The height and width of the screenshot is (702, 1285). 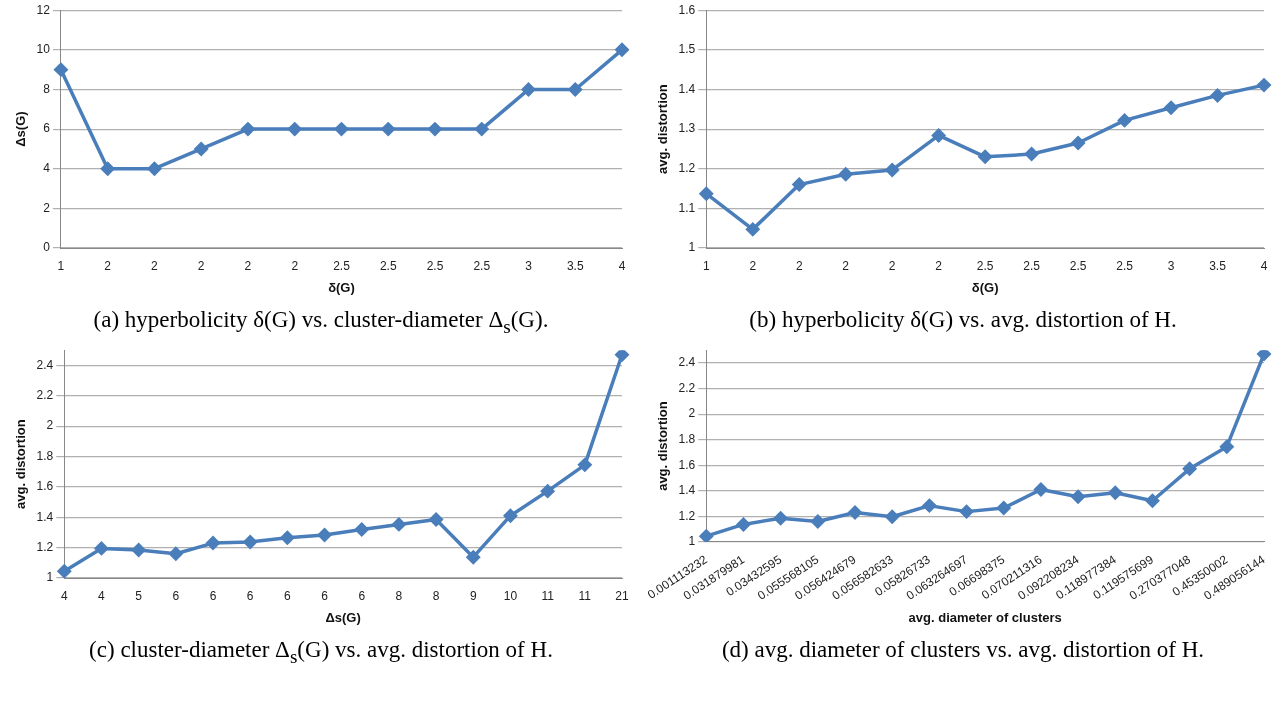 I want to click on y-tick-label: 4, so click(x=47, y=168).